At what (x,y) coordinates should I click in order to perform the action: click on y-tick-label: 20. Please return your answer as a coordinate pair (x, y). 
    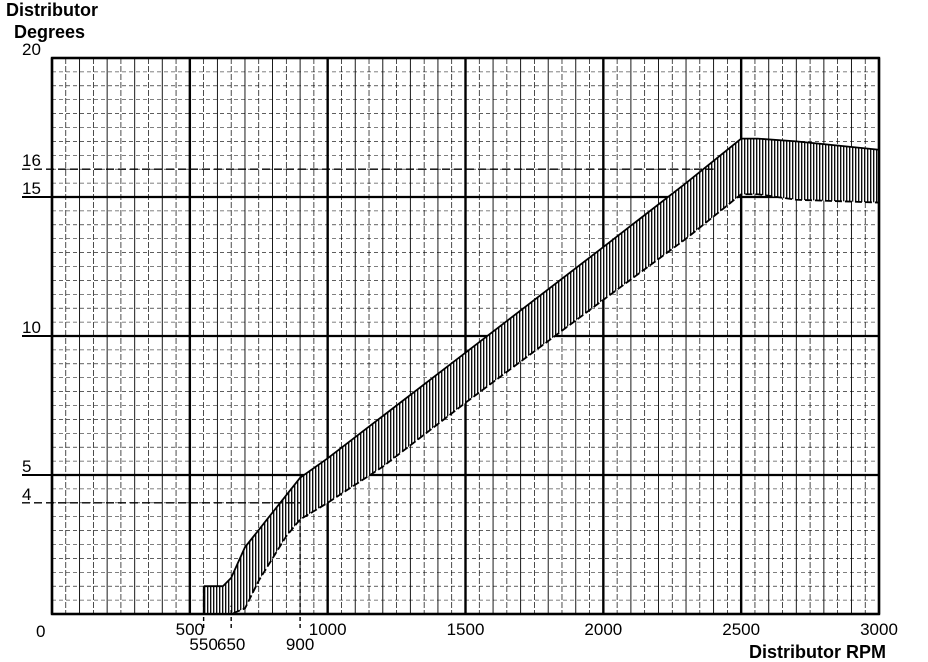
    Looking at the image, I should click on (31, 49).